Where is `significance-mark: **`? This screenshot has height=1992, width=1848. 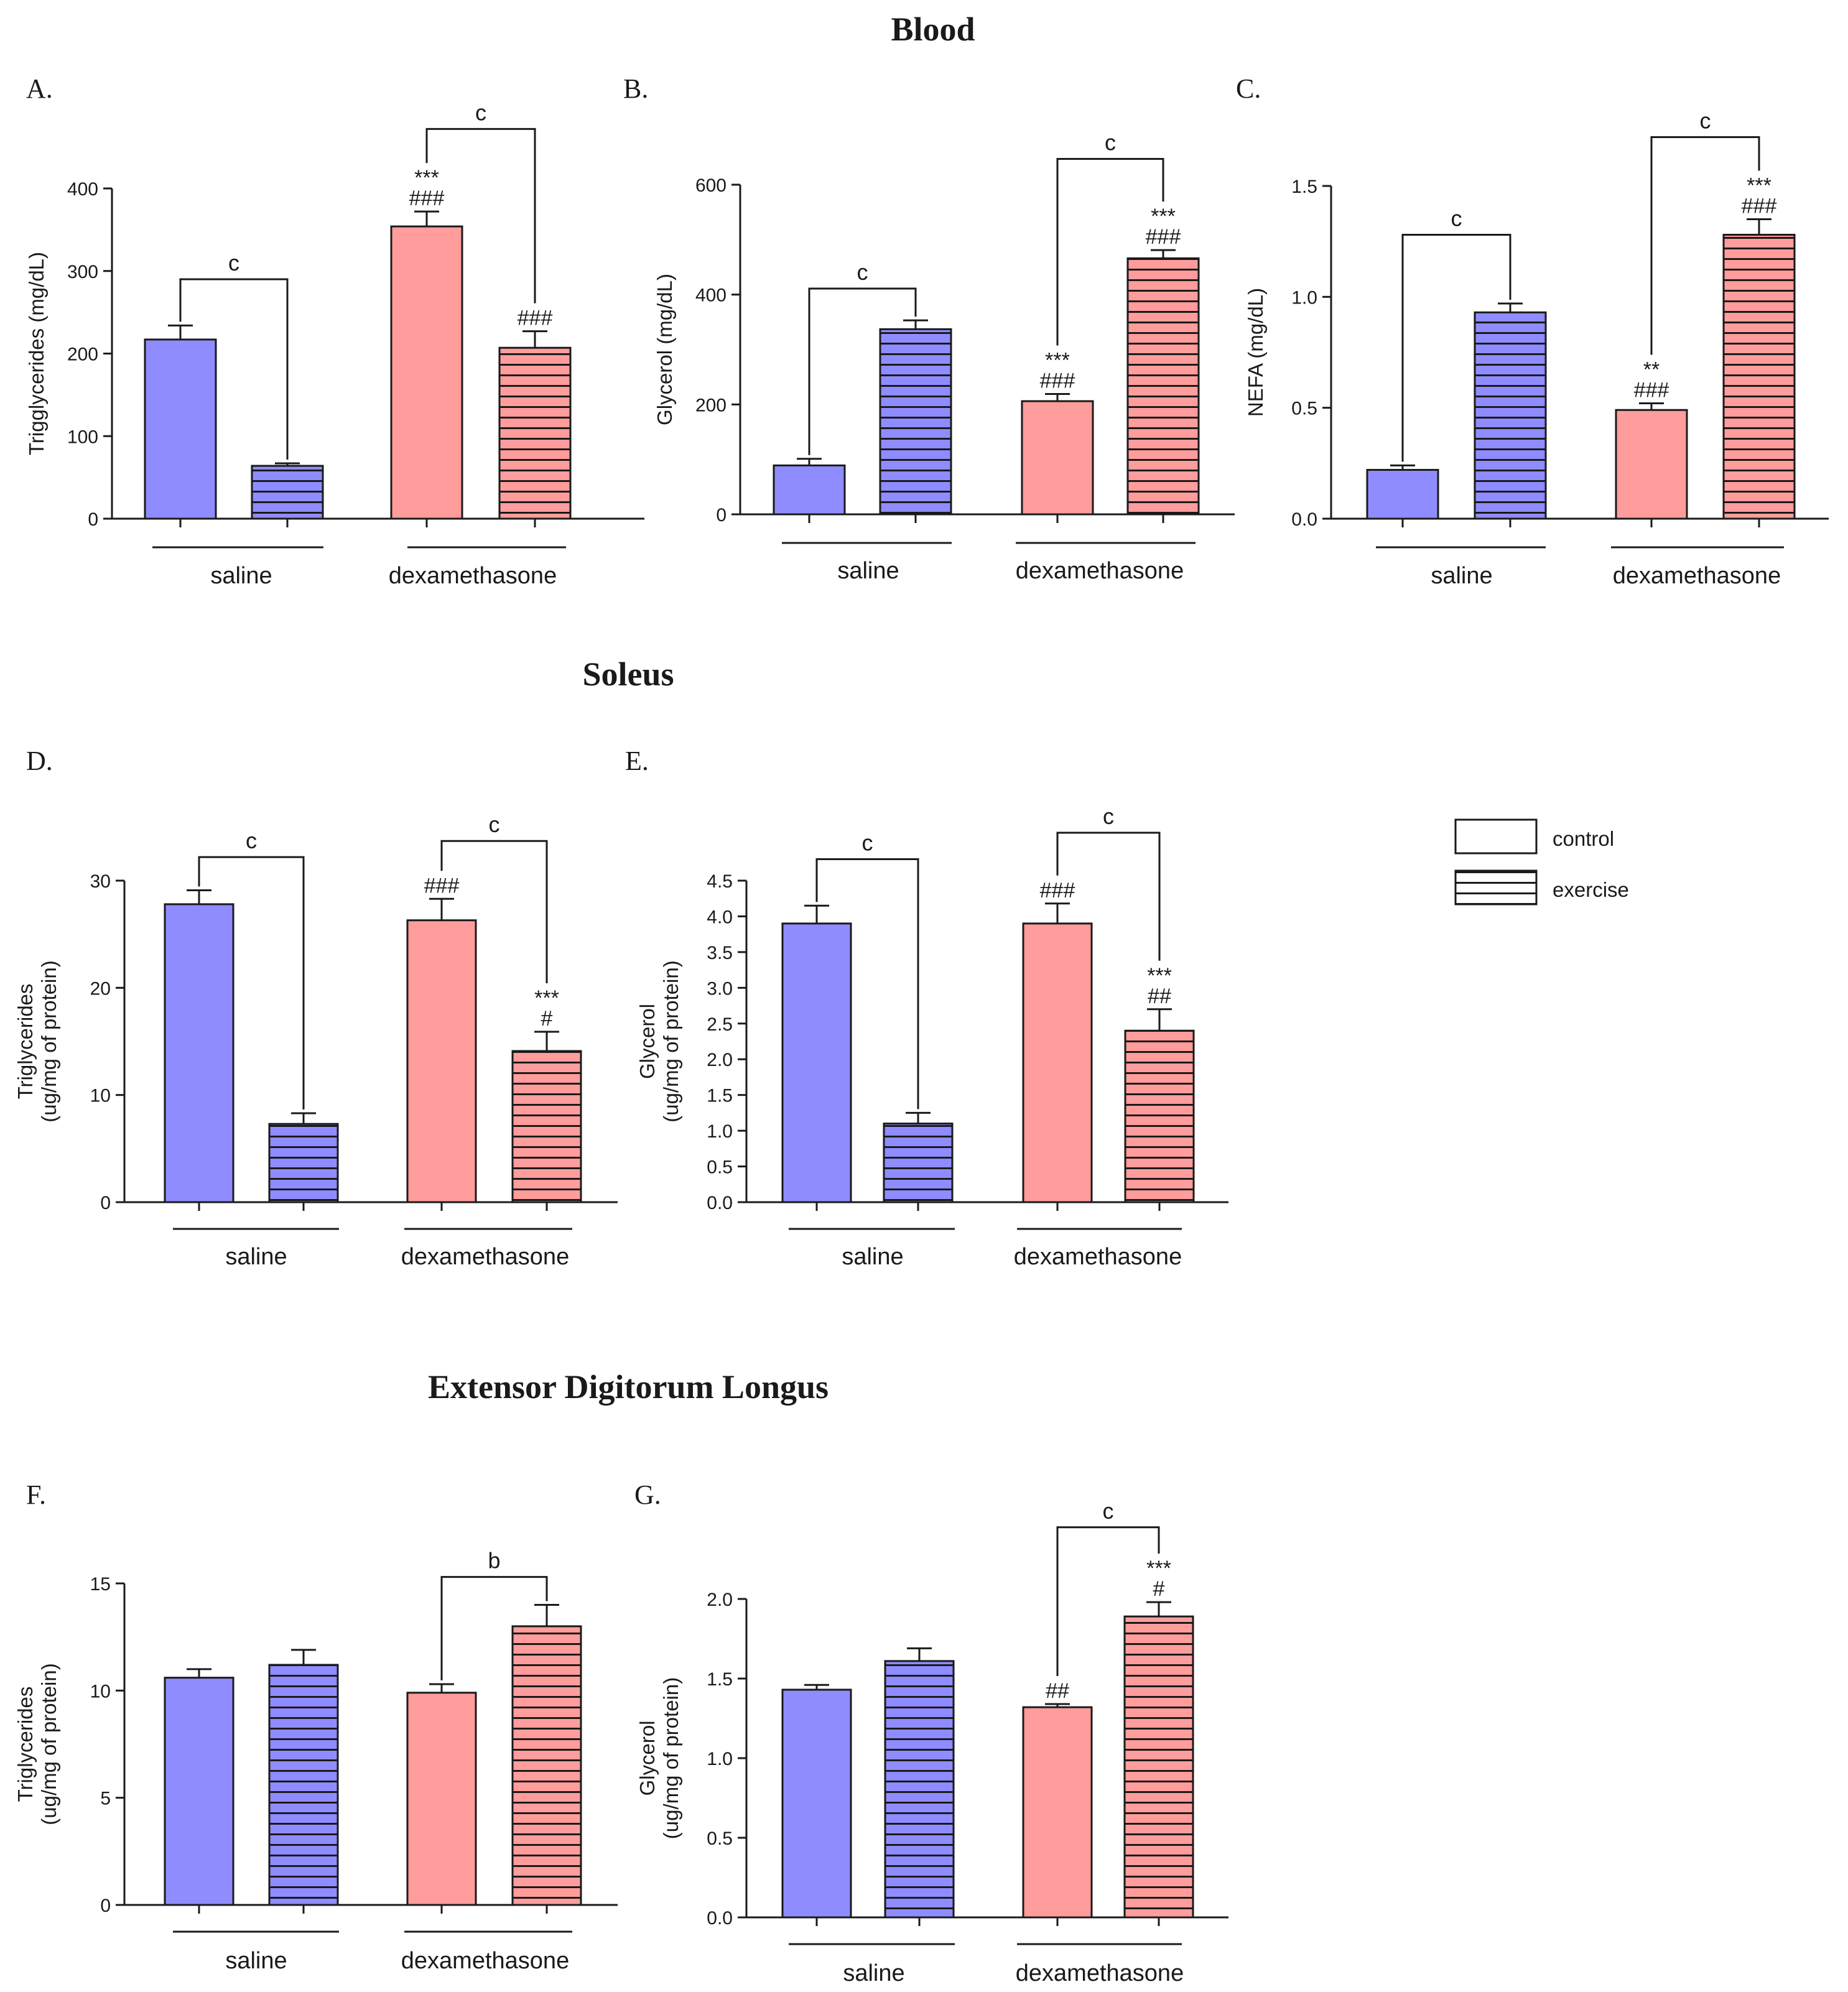
significance-mark: ** is located at coordinates (1651, 370).